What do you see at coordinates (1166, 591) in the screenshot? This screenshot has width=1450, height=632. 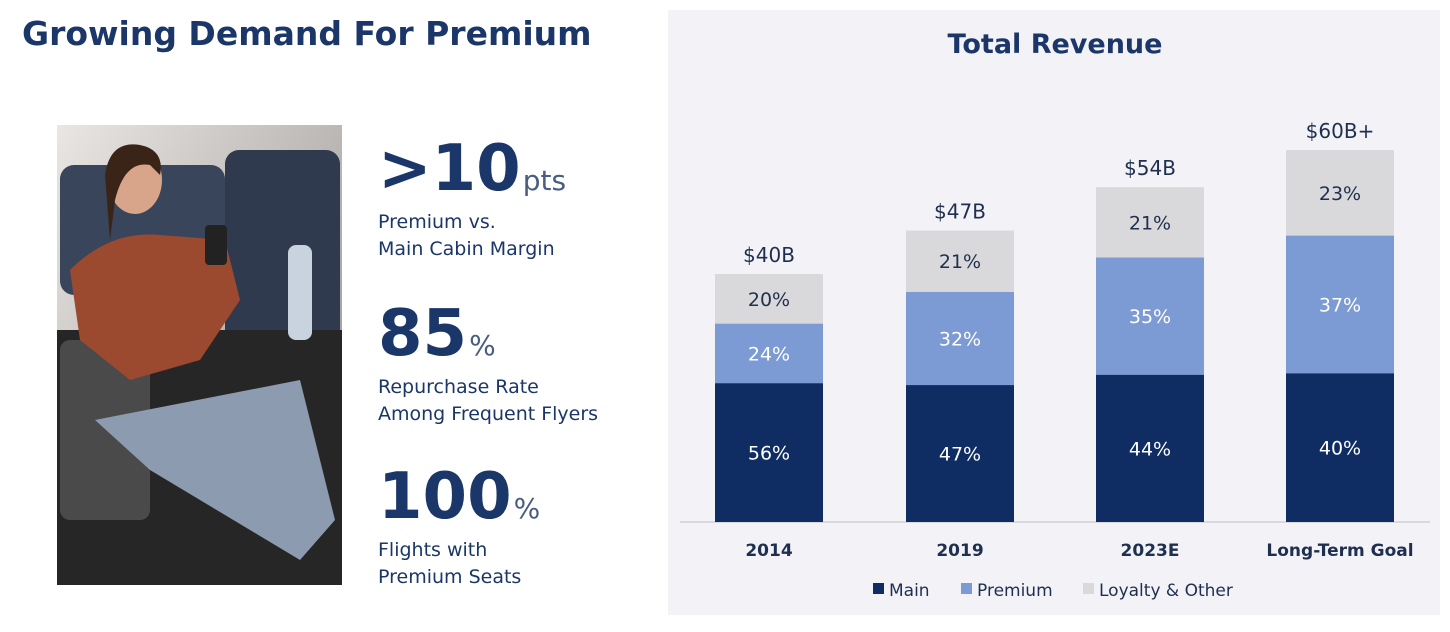 I see `legend-label: Loyalty & Other` at bounding box center [1166, 591].